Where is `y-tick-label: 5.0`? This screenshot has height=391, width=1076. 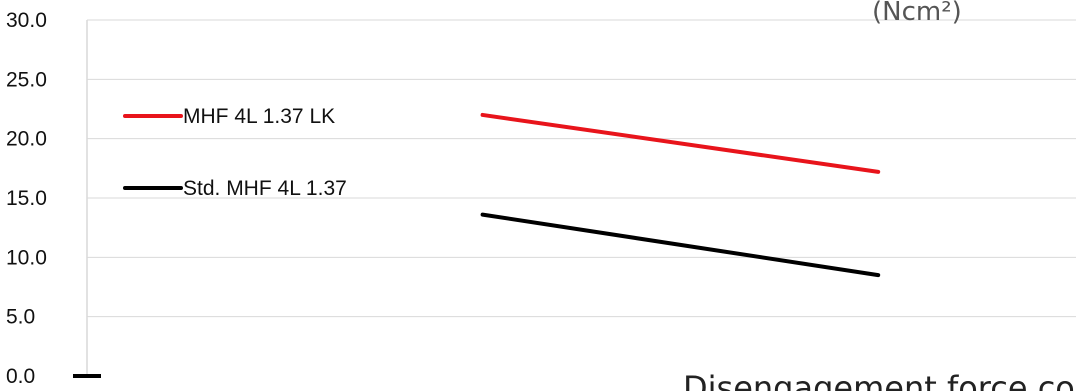
y-tick-label: 5.0 is located at coordinates (20, 317).